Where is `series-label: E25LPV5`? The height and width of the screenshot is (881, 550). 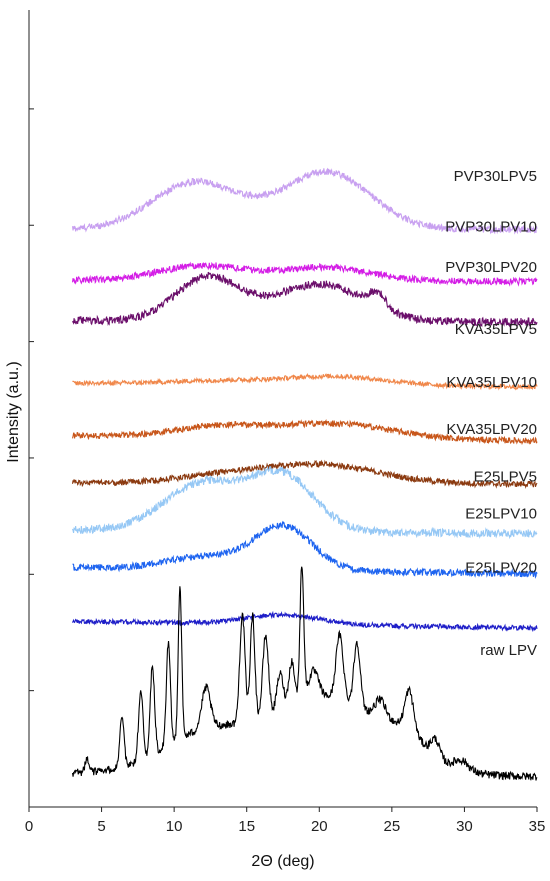 series-label: E25LPV5 is located at coordinates (505, 476).